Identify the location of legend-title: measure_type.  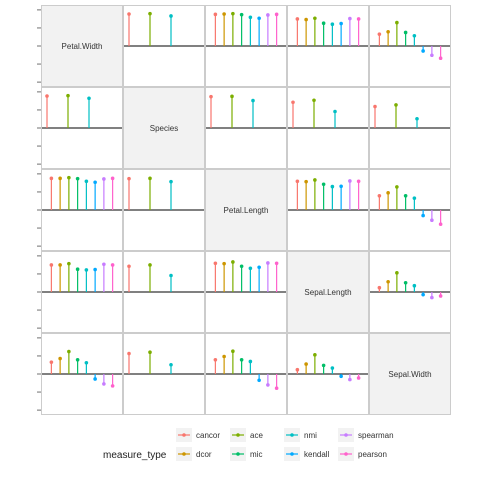
(135, 455).